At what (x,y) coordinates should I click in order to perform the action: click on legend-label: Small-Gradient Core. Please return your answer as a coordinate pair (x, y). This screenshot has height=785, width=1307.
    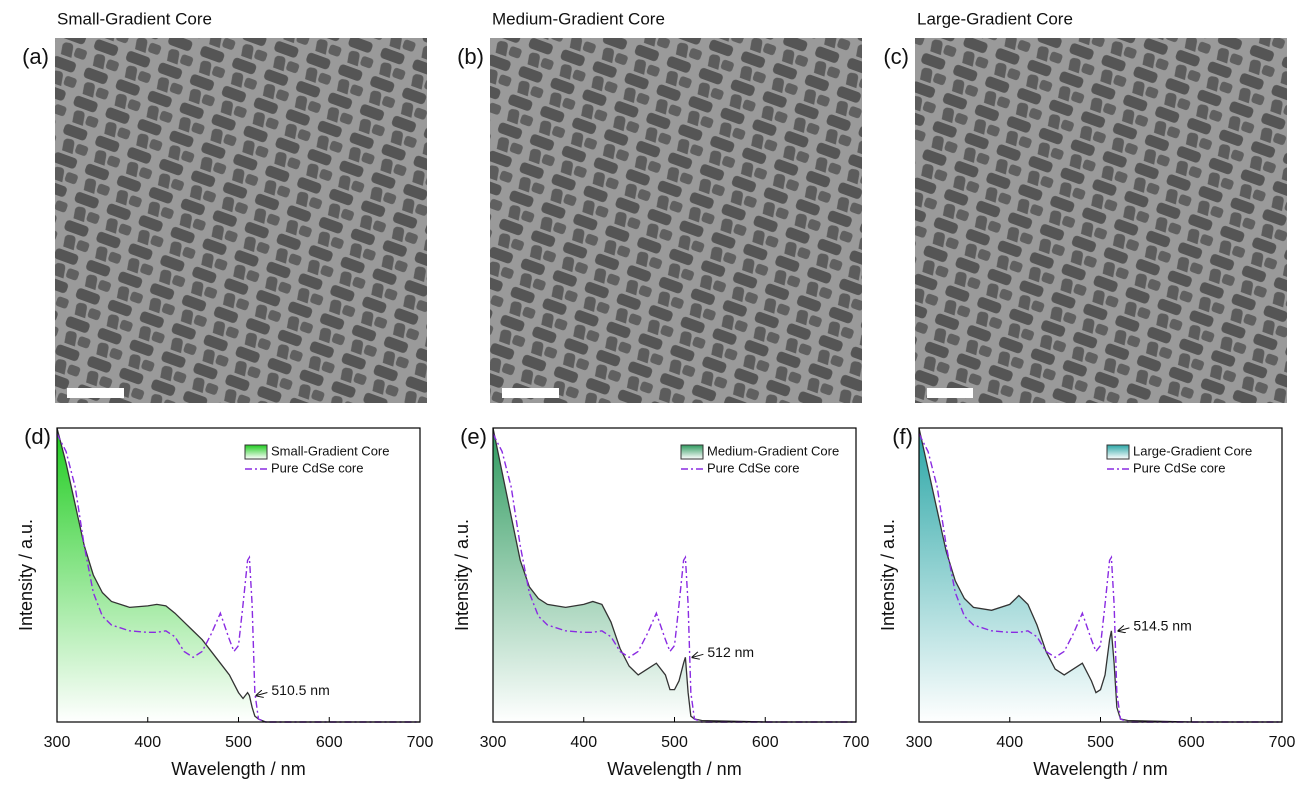
    Looking at the image, I should click on (330, 450).